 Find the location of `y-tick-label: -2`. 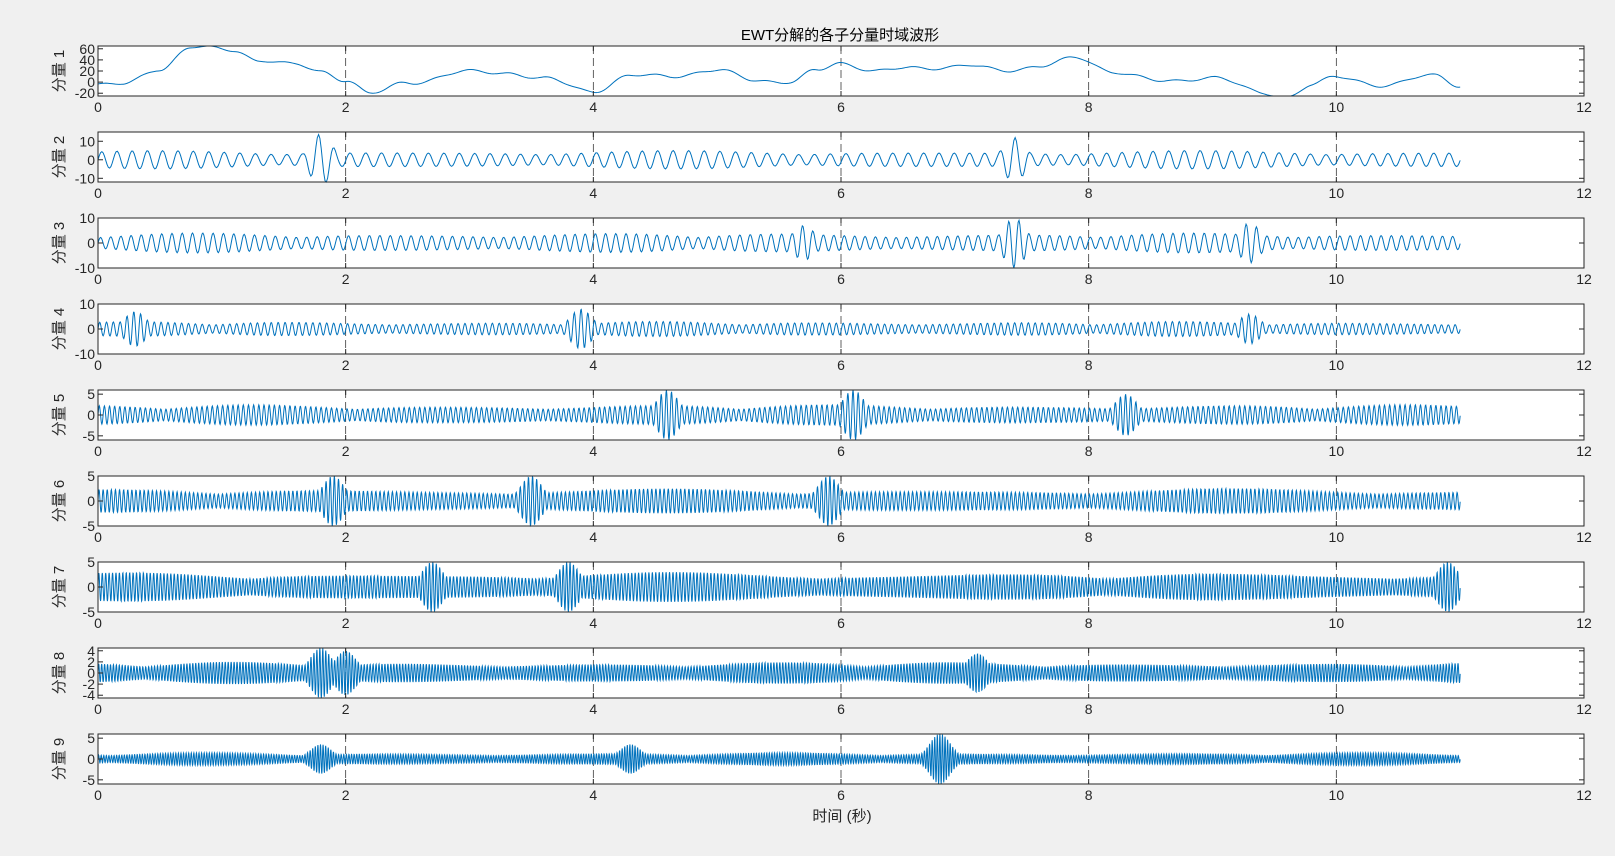

y-tick-label: -2 is located at coordinates (89, 684).